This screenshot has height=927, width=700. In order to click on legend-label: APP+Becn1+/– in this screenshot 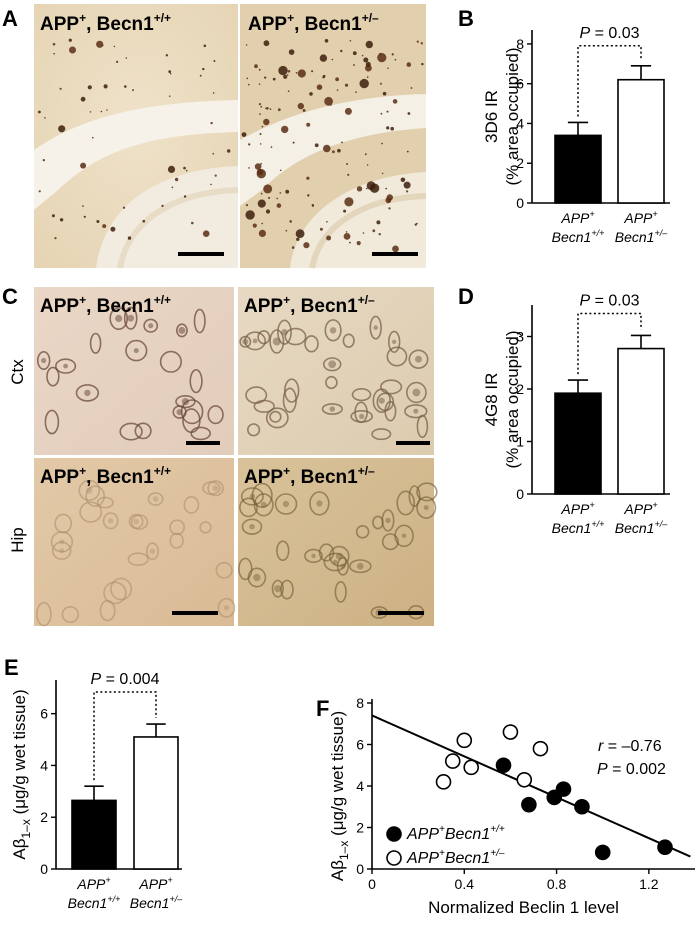, I will do `click(455, 857)`.